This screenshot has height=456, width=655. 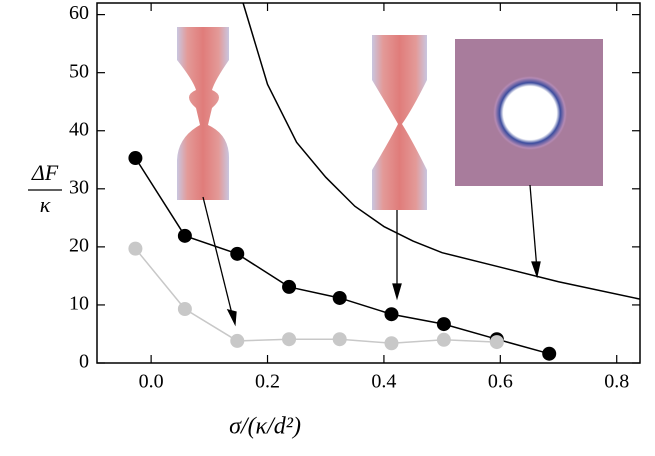 I want to click on y-tick-label: 30, so click(x=79, y=187).